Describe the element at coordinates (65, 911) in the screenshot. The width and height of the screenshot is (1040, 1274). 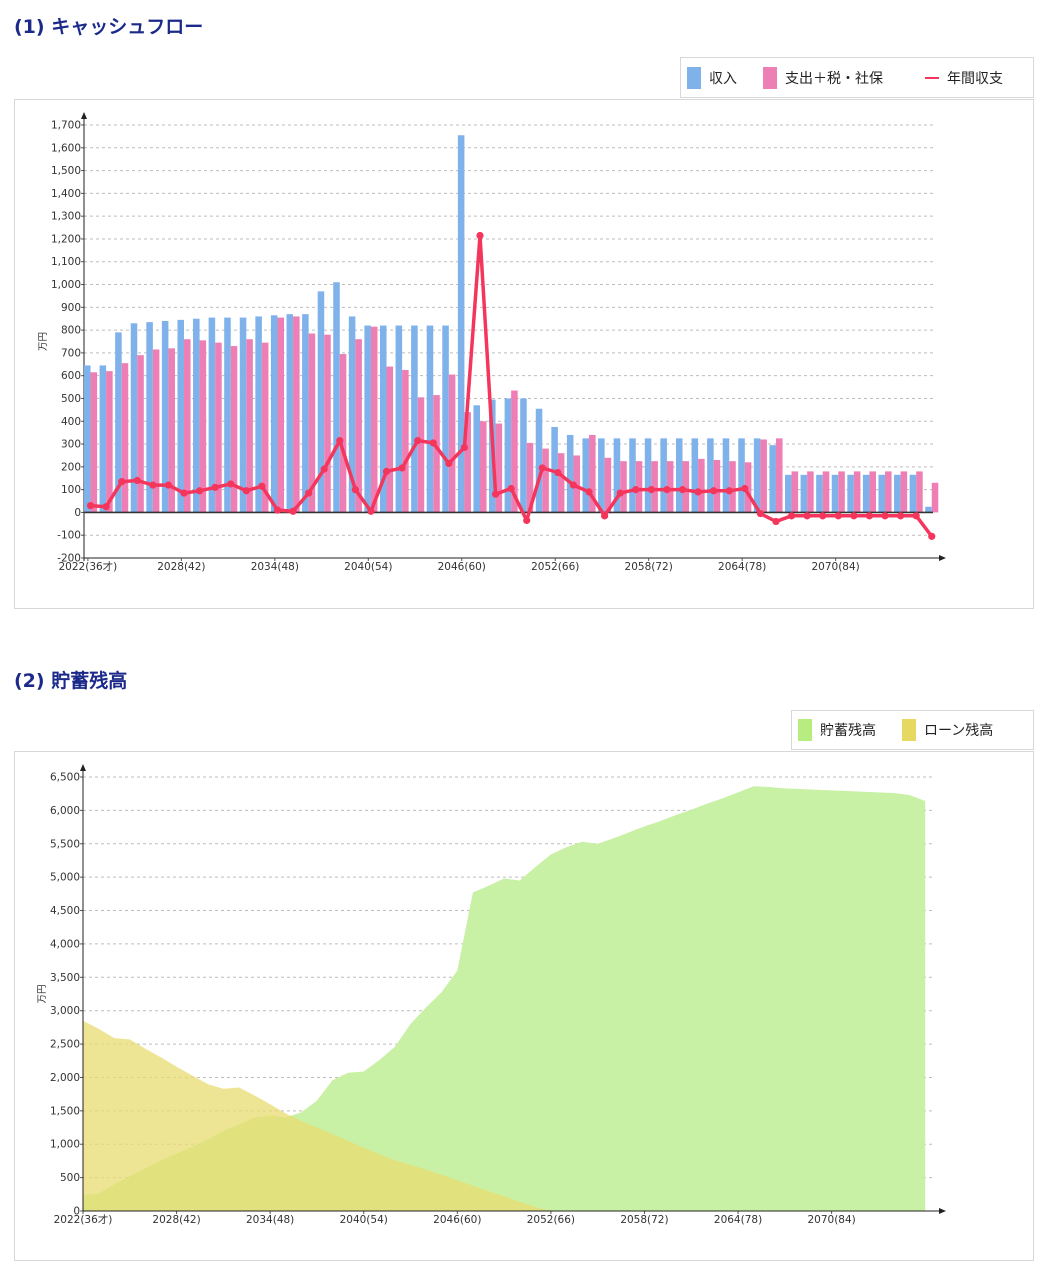
I see `sv-ytick-label: 4,500` at that location.